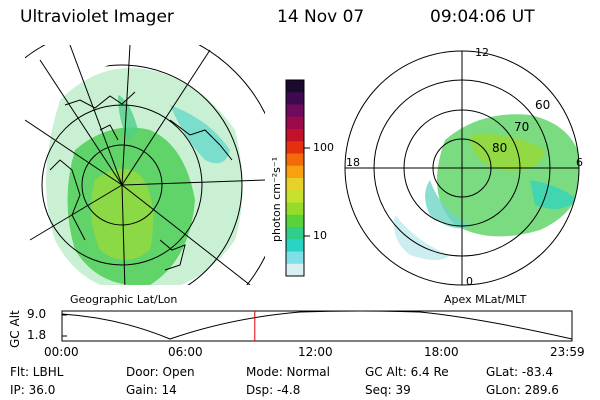 This screenshot has width=600, height=400. I want to click on info-dsp: Dsp: -4.8, so click(273, 390).